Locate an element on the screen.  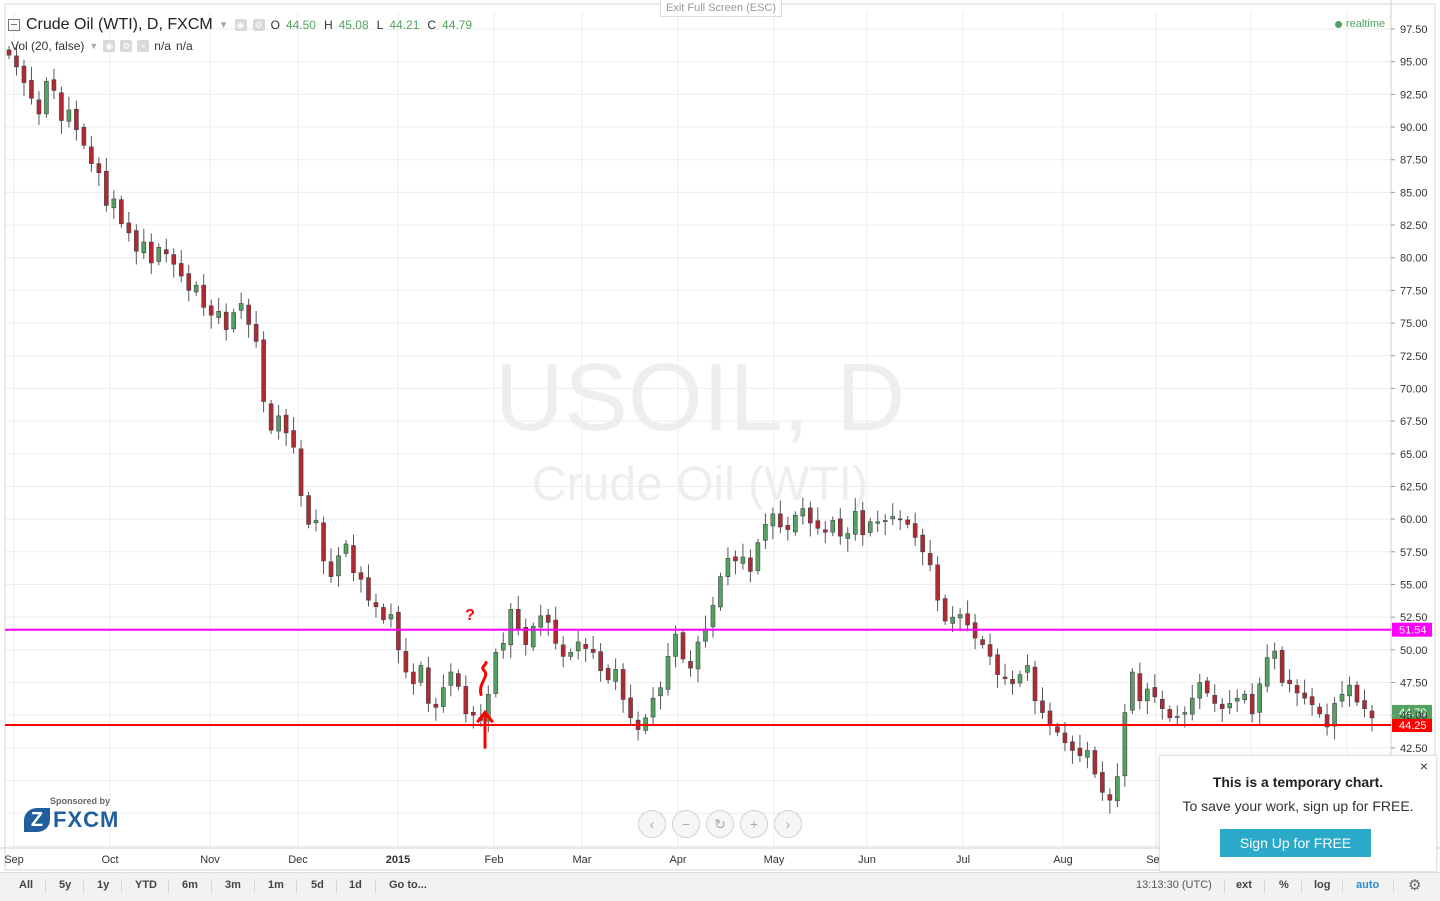
range-1y-button: 1y is located at coordinates (103, 885).